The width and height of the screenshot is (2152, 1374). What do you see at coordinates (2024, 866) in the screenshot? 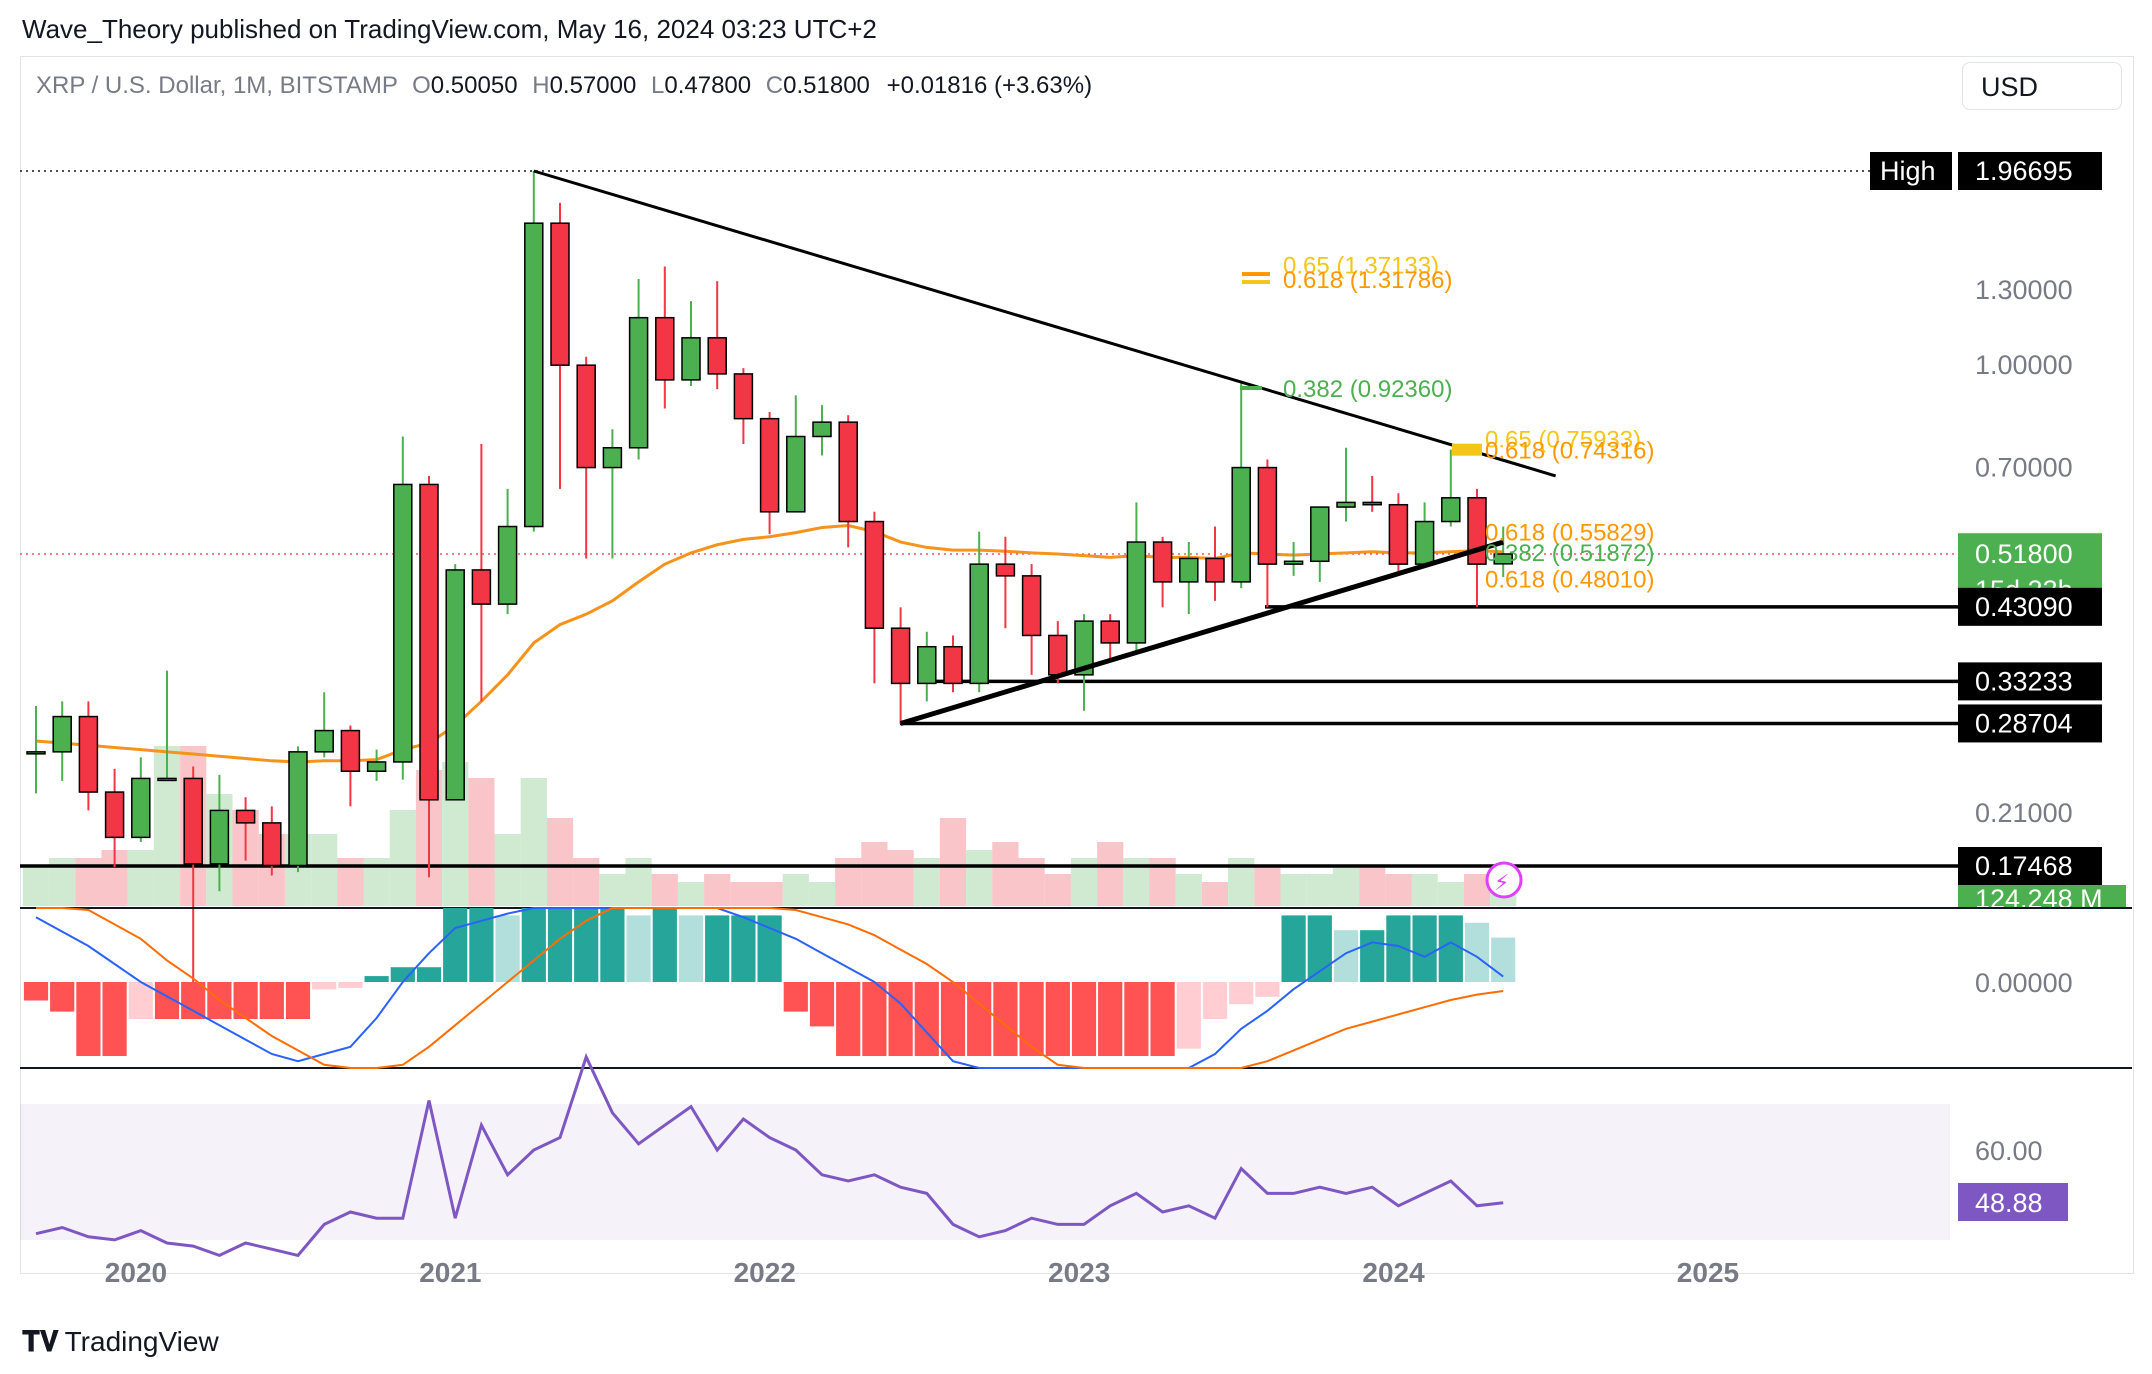
I see `price-badge-text: 0.17468` at bounding box center [2024, 866].